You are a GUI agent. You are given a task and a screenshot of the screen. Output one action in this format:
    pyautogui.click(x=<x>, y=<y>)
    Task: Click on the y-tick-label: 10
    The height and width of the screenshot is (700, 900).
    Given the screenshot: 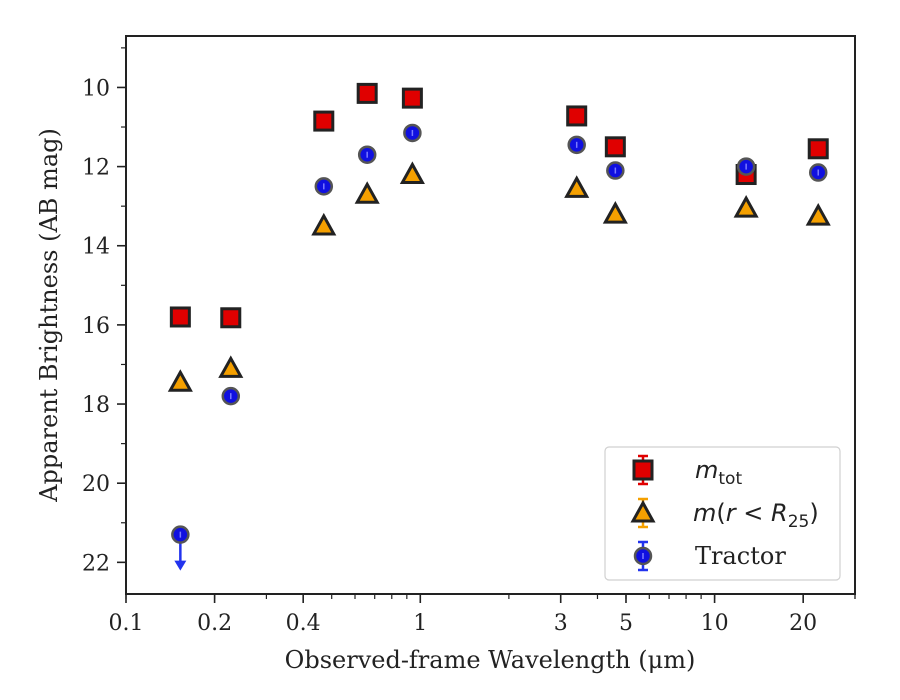 What is the action you would take?
    pyautogui.click(x=96, y=88)
    